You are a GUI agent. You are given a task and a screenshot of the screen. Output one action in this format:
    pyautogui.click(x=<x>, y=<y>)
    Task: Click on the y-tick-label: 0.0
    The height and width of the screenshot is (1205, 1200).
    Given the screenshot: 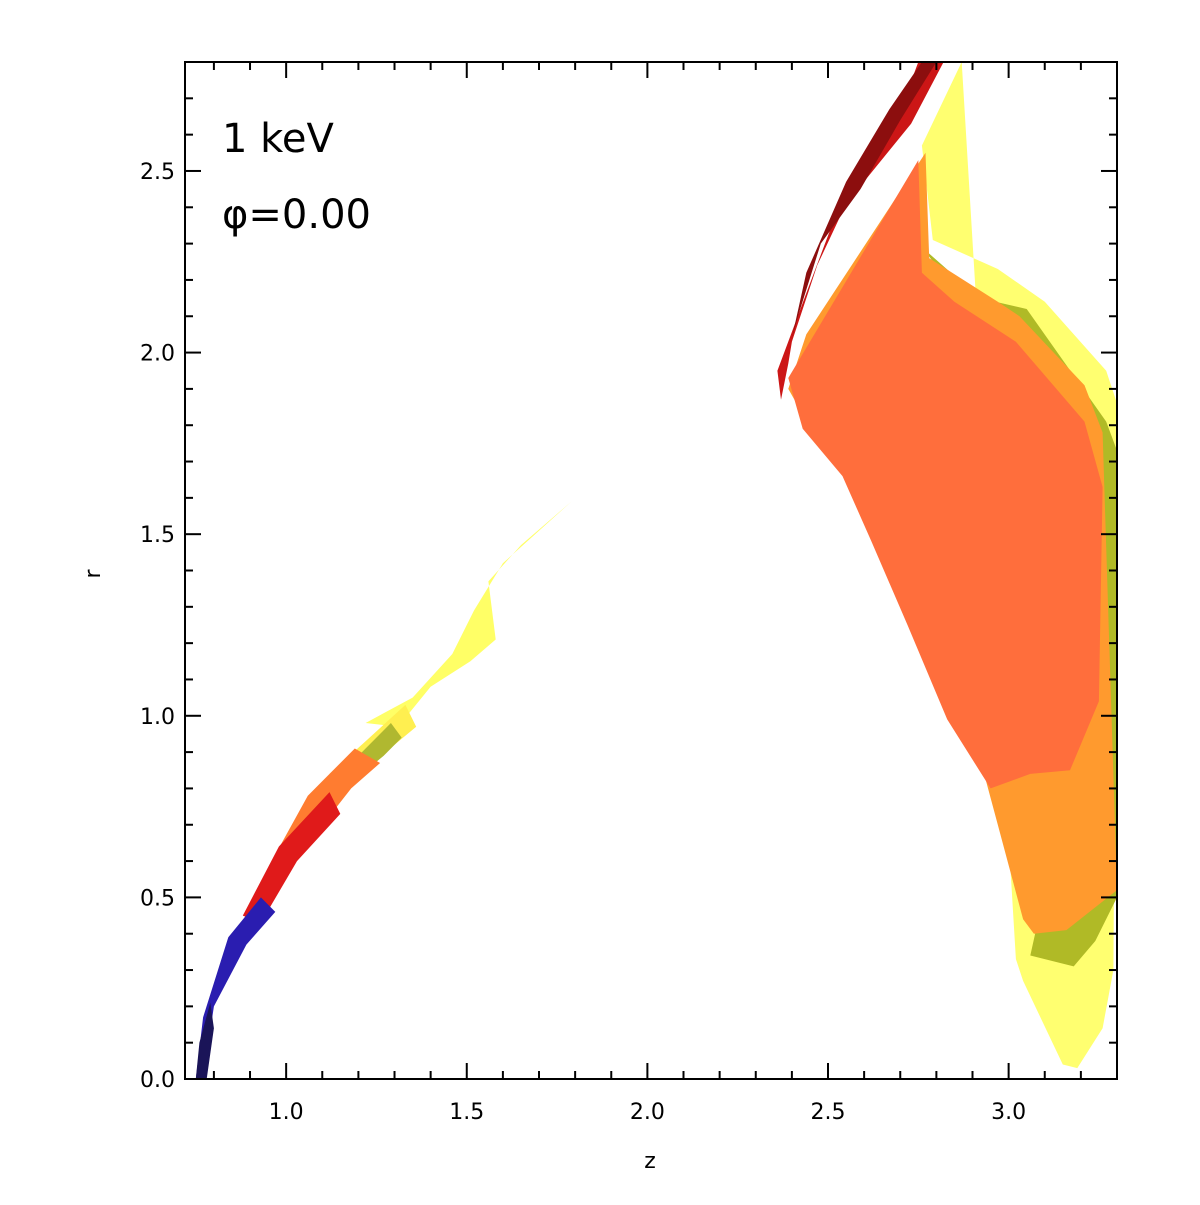 What is the action you would take?
    pyautogui.click(x=157, y=1080)
    